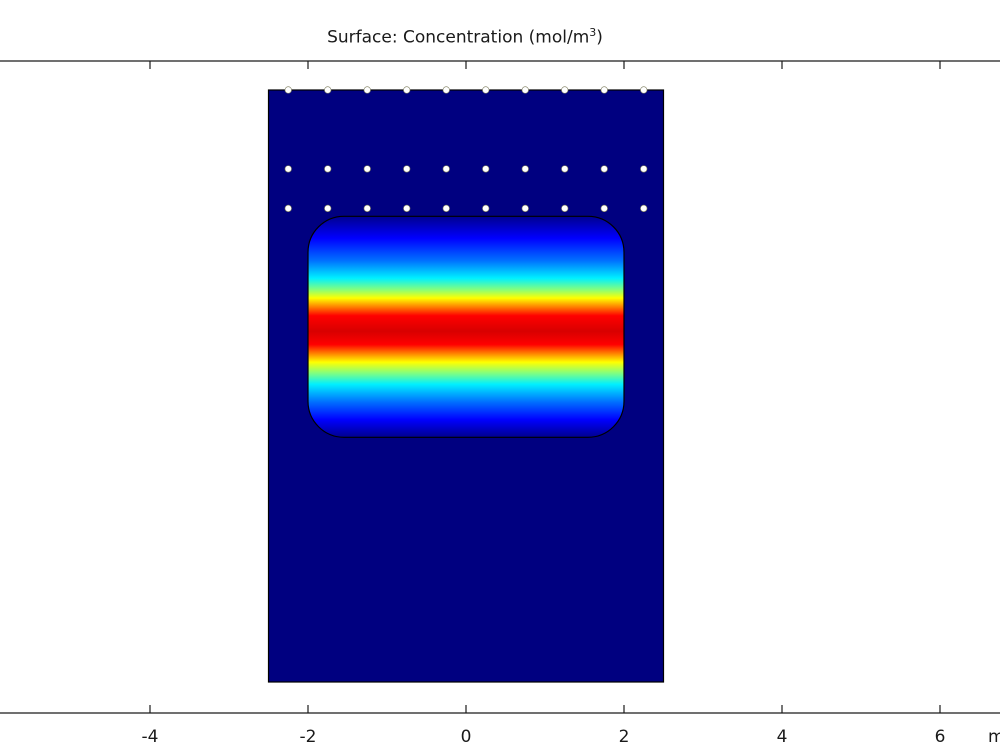 This screenshot has width=1000, height=750. What do you see at coordinates (150, 737) in the screenshot?
I see `x-tick-label: -4` at bounding box center [150, 737].